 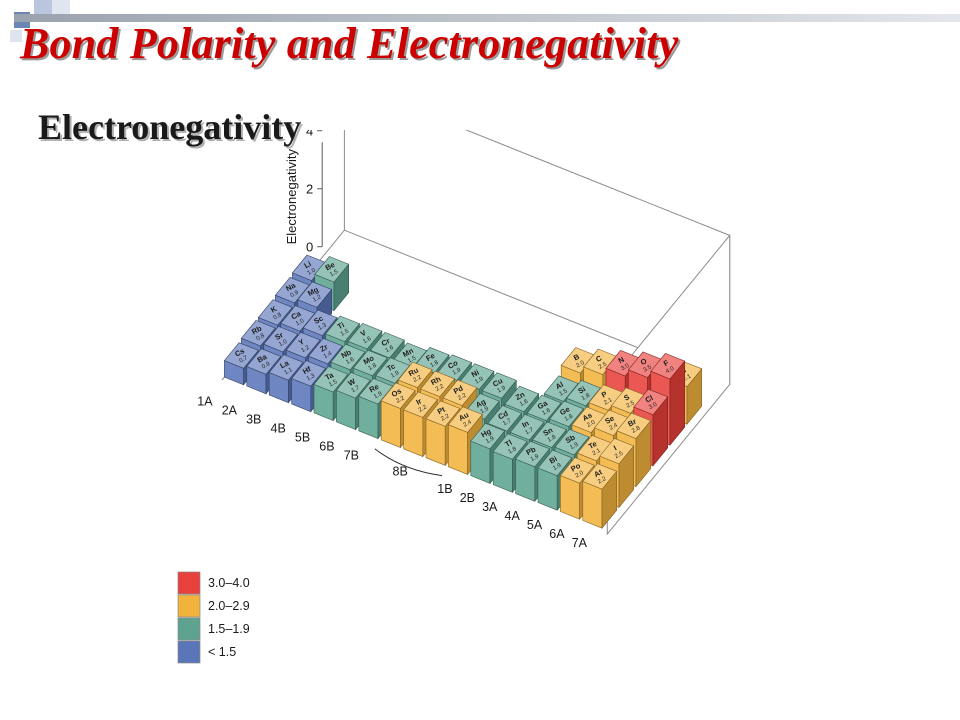 I want to click on bar-symbol-label: I, so click(x=615, y=448).